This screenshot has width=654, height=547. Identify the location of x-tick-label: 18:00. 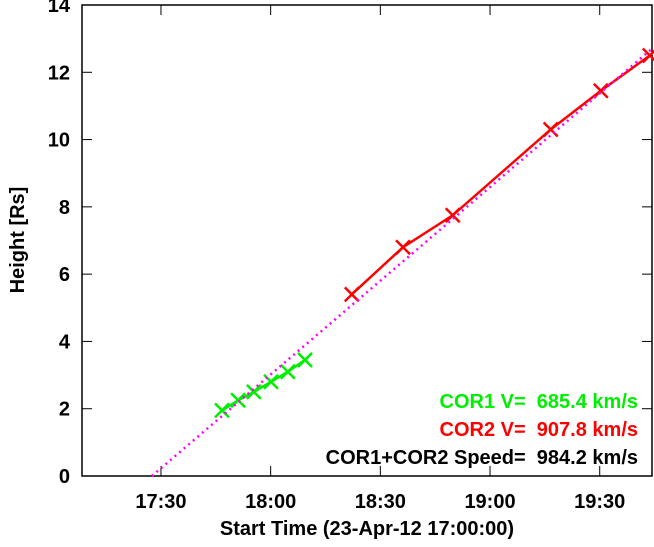
(270, 502).